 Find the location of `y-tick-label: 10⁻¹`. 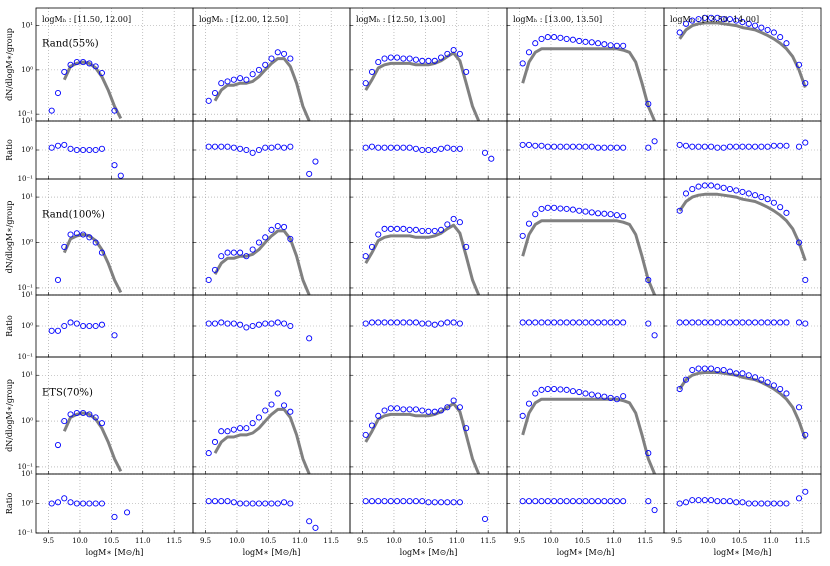

y-tick-label: 10⁻¹ is located at coordinates (26, 179).